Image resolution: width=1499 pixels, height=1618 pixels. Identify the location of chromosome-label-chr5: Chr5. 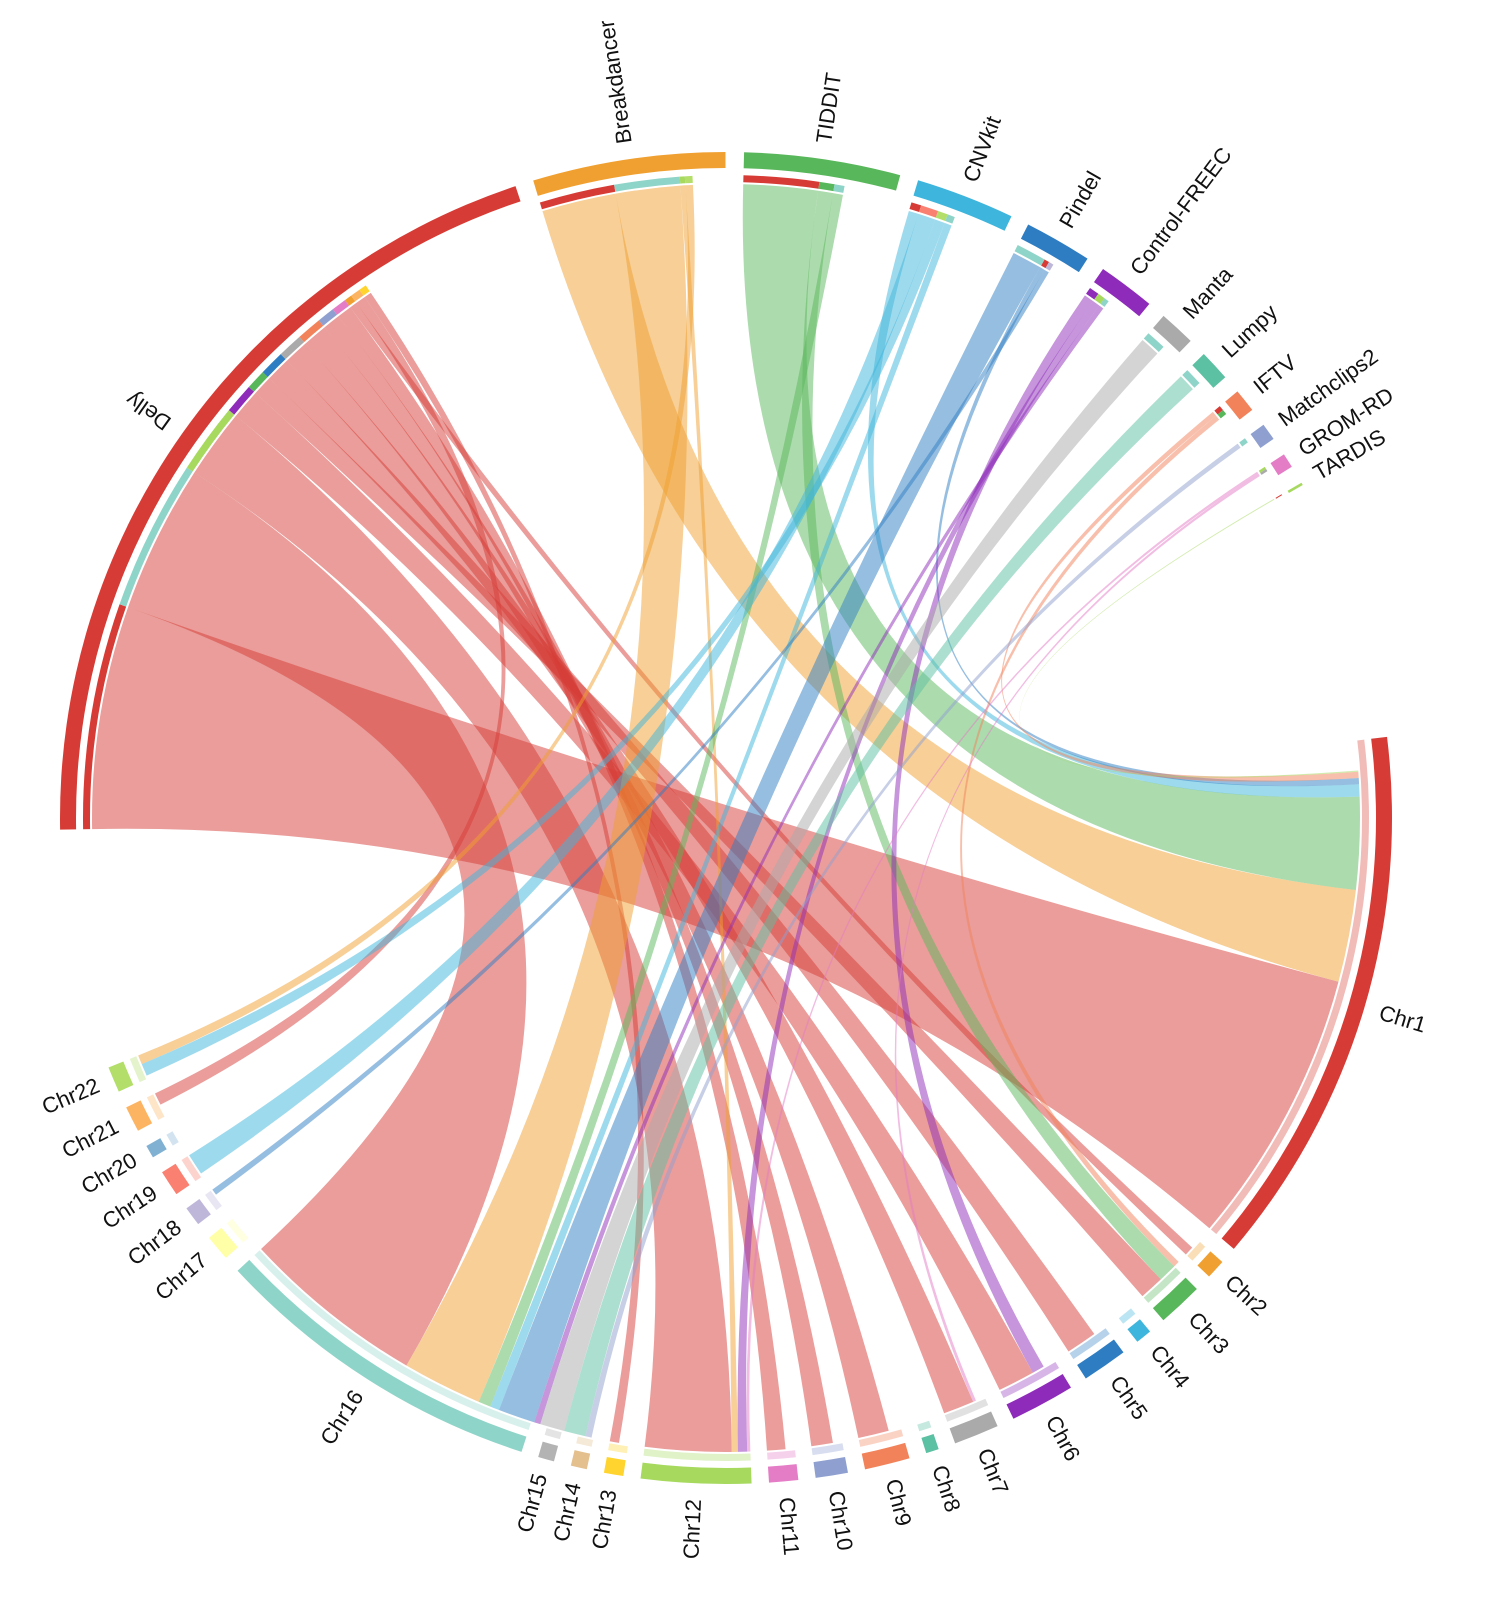
(1129, 1397).